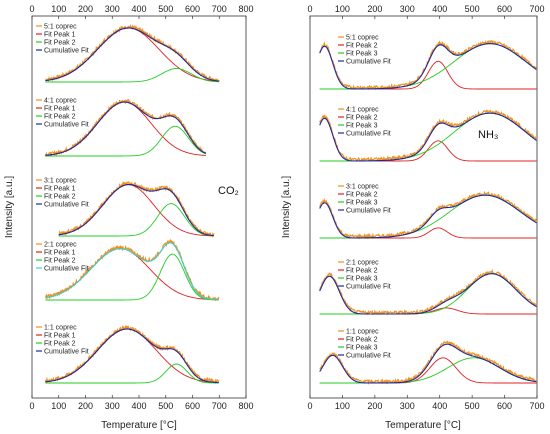 The width and height of the screenshot is (550, 434). I want to click on nh3-x-axis-label: Temperature [°C], so click(423, 425).